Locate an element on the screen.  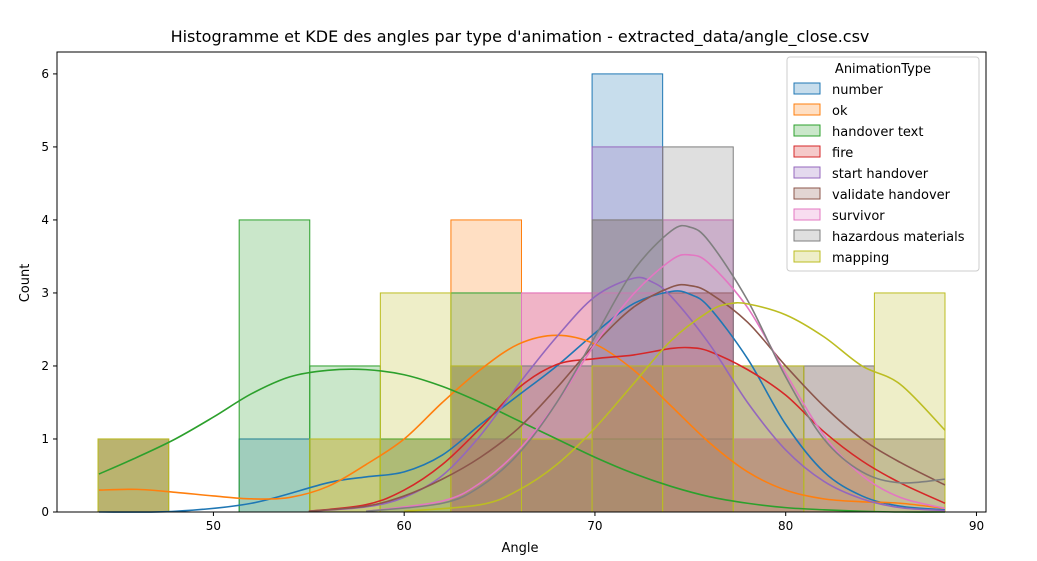
legend-entry-mapping: mapping is located at coordinates (841, 258).